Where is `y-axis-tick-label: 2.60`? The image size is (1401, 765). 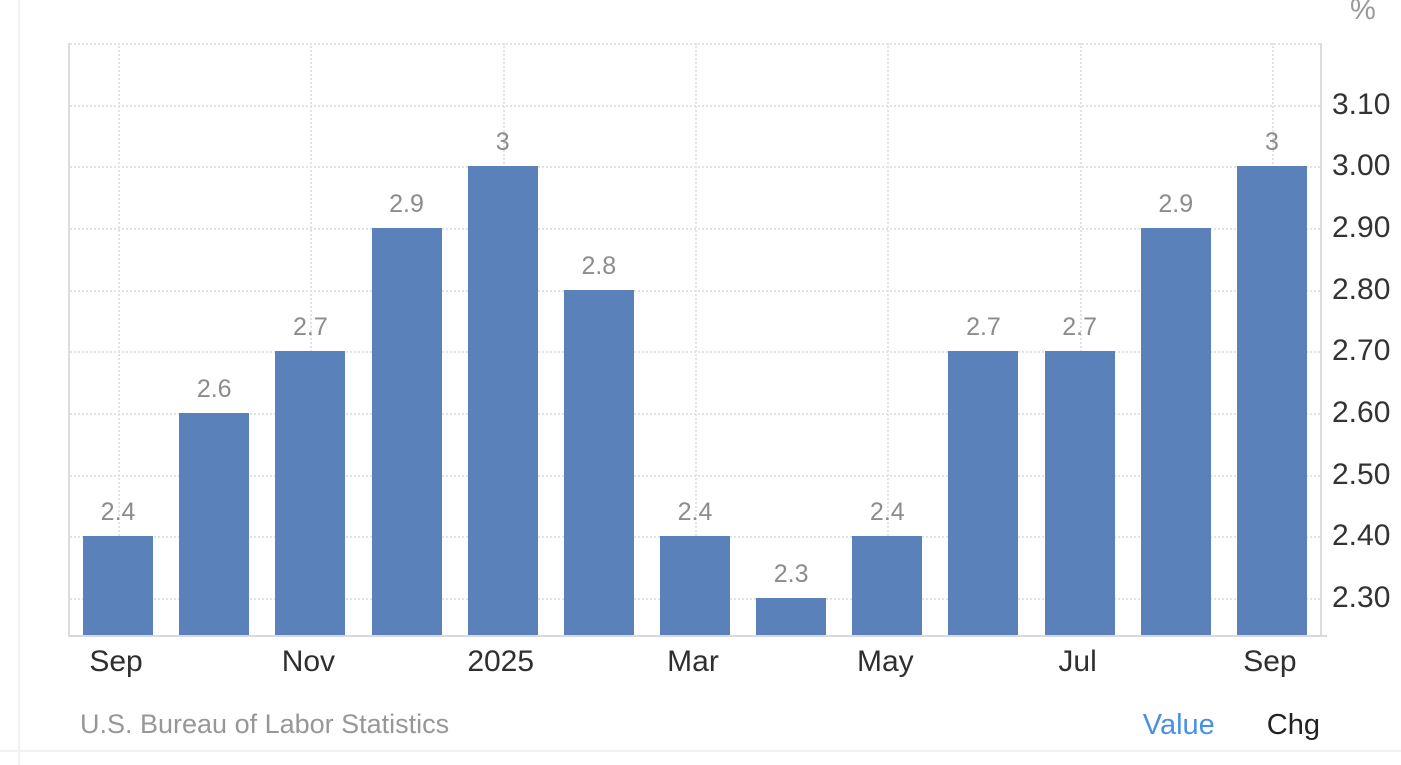 y-axis-tick-label: 2.60 is located at coordinates (1361, 412).